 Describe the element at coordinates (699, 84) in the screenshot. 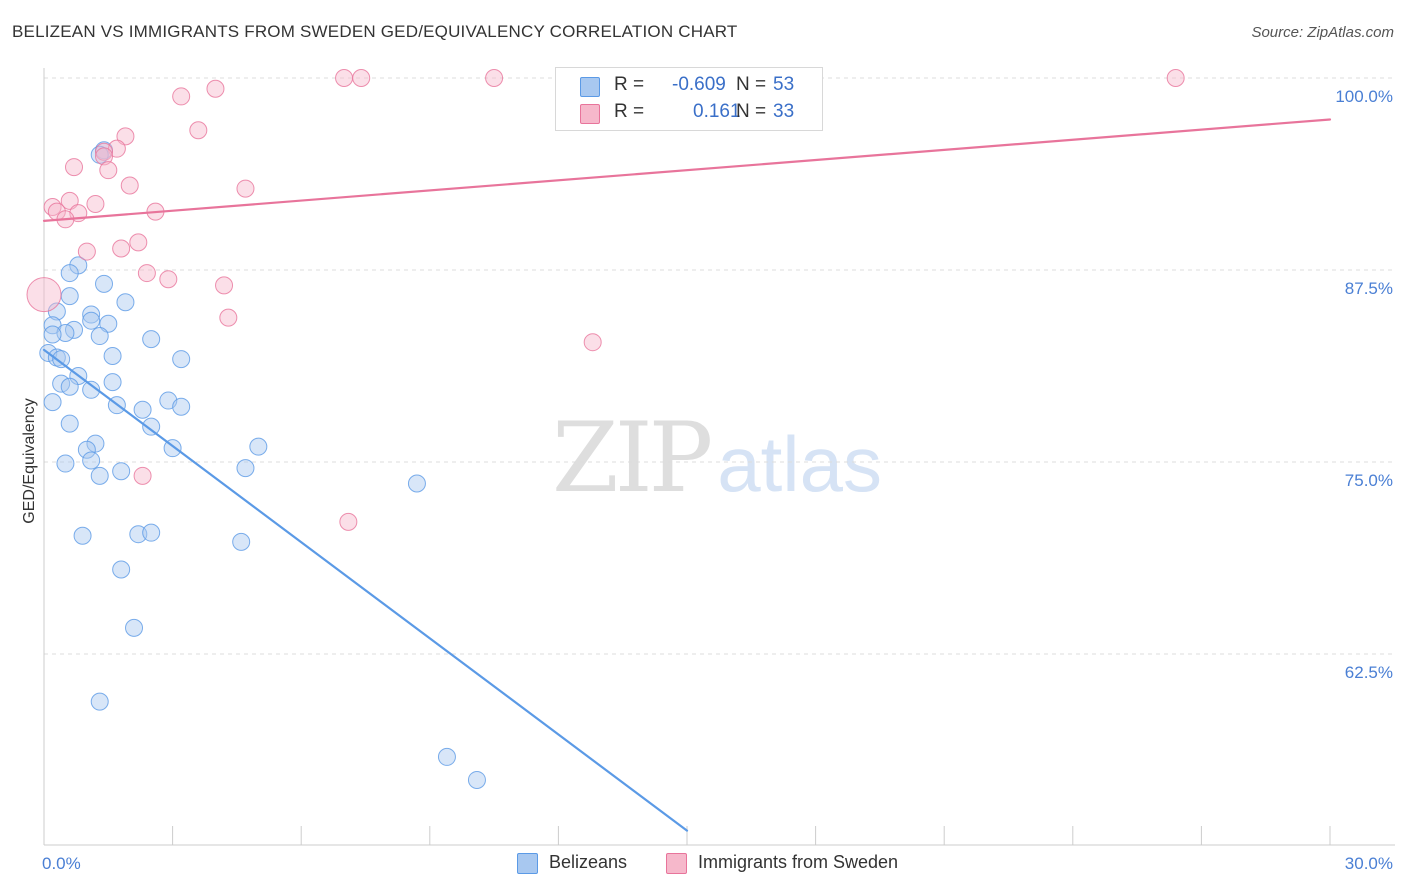

I see `legend-r-value: -0.609` at that location.